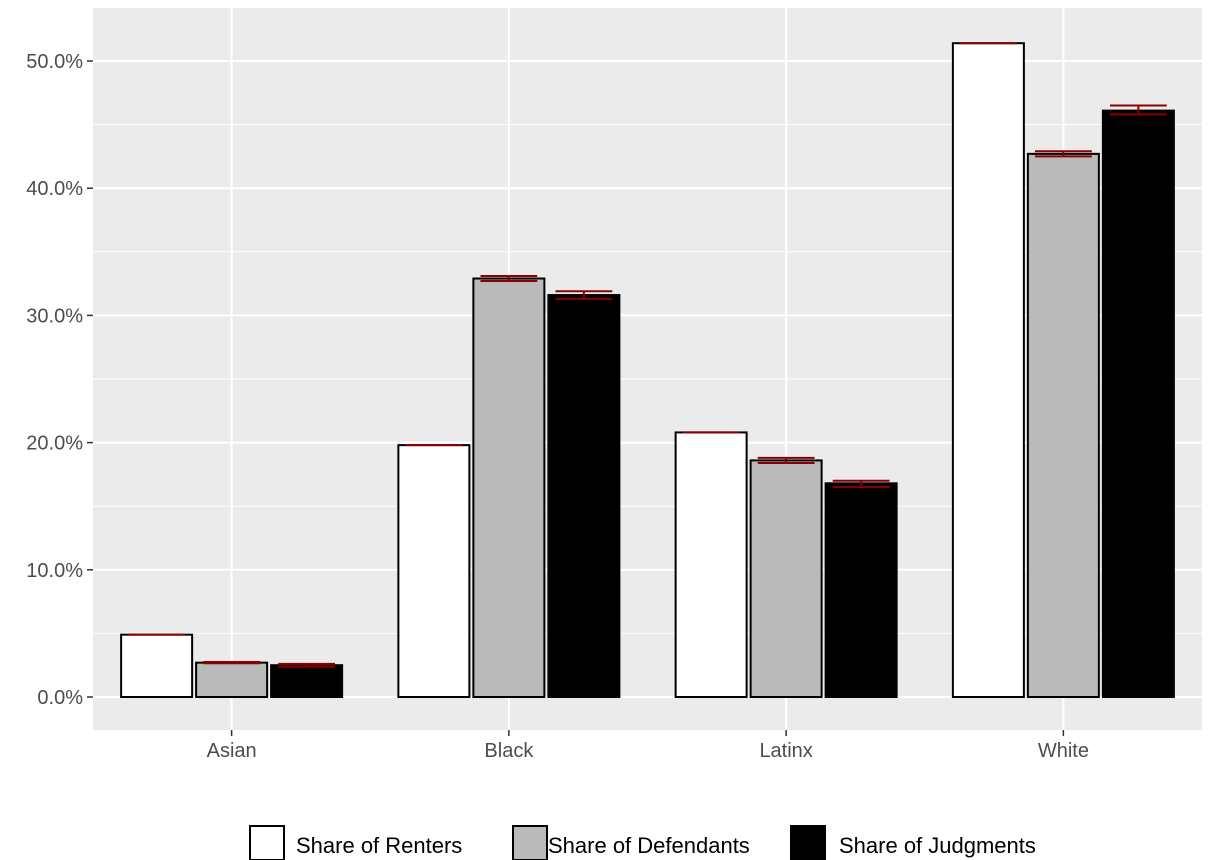 The width and height of the screenshot is (1209, 860). What do you see at coordinates (785, 751) in the screenshot?
I see `x-tick-label: Latinx` at bounding box center [785, 751].